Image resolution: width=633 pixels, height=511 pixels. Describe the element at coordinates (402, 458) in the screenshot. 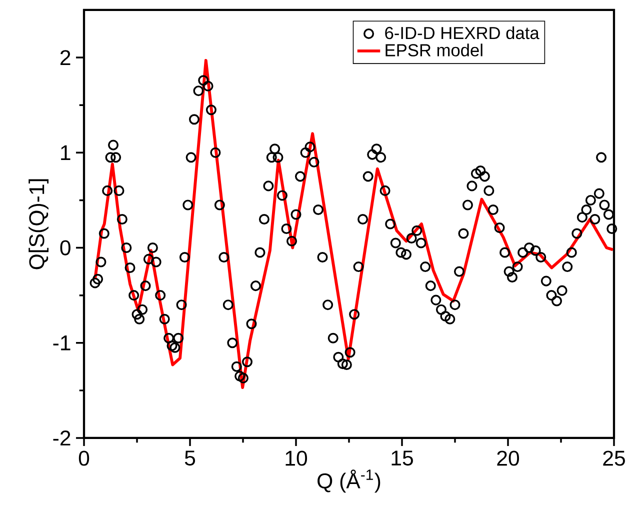

I see `x-tick-label: 15` at that location.